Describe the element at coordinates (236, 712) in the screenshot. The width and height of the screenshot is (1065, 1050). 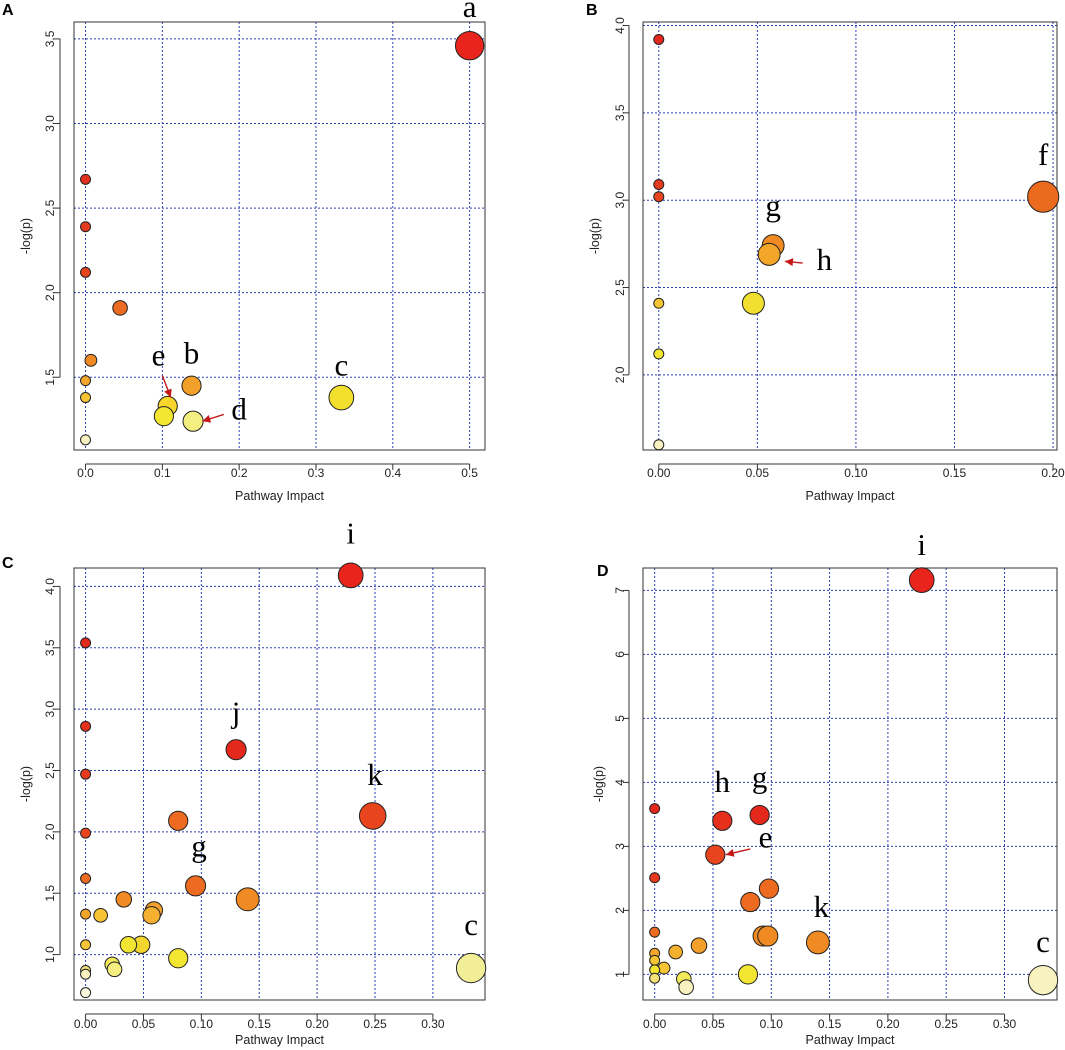
I see `annotation-label: j` at that location.